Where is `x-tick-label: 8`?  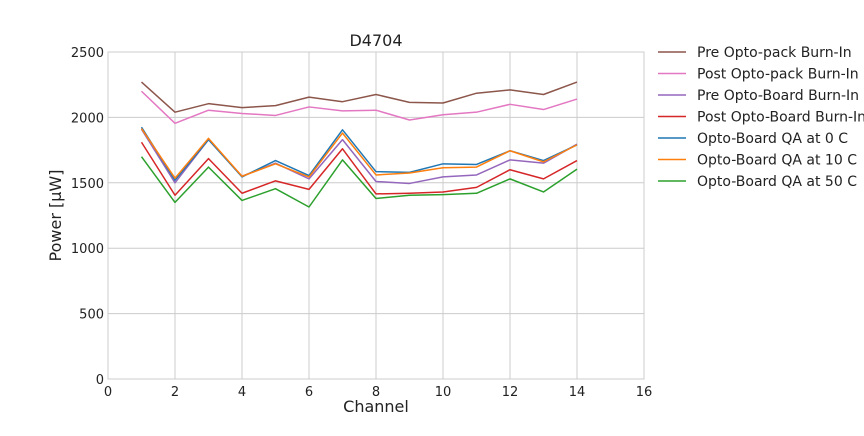
x-tick-label: 8 is located at coordinates (376, 392).